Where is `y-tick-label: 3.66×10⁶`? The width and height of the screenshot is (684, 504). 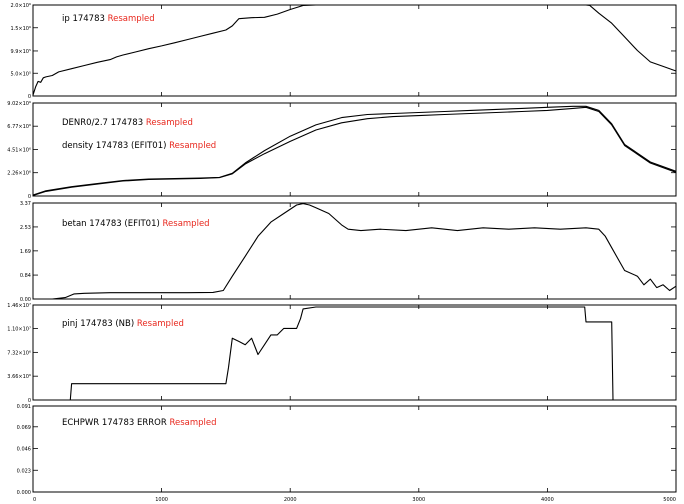
y-tick-label: 3.66×10⁶ is located at coordinates (19, 377).